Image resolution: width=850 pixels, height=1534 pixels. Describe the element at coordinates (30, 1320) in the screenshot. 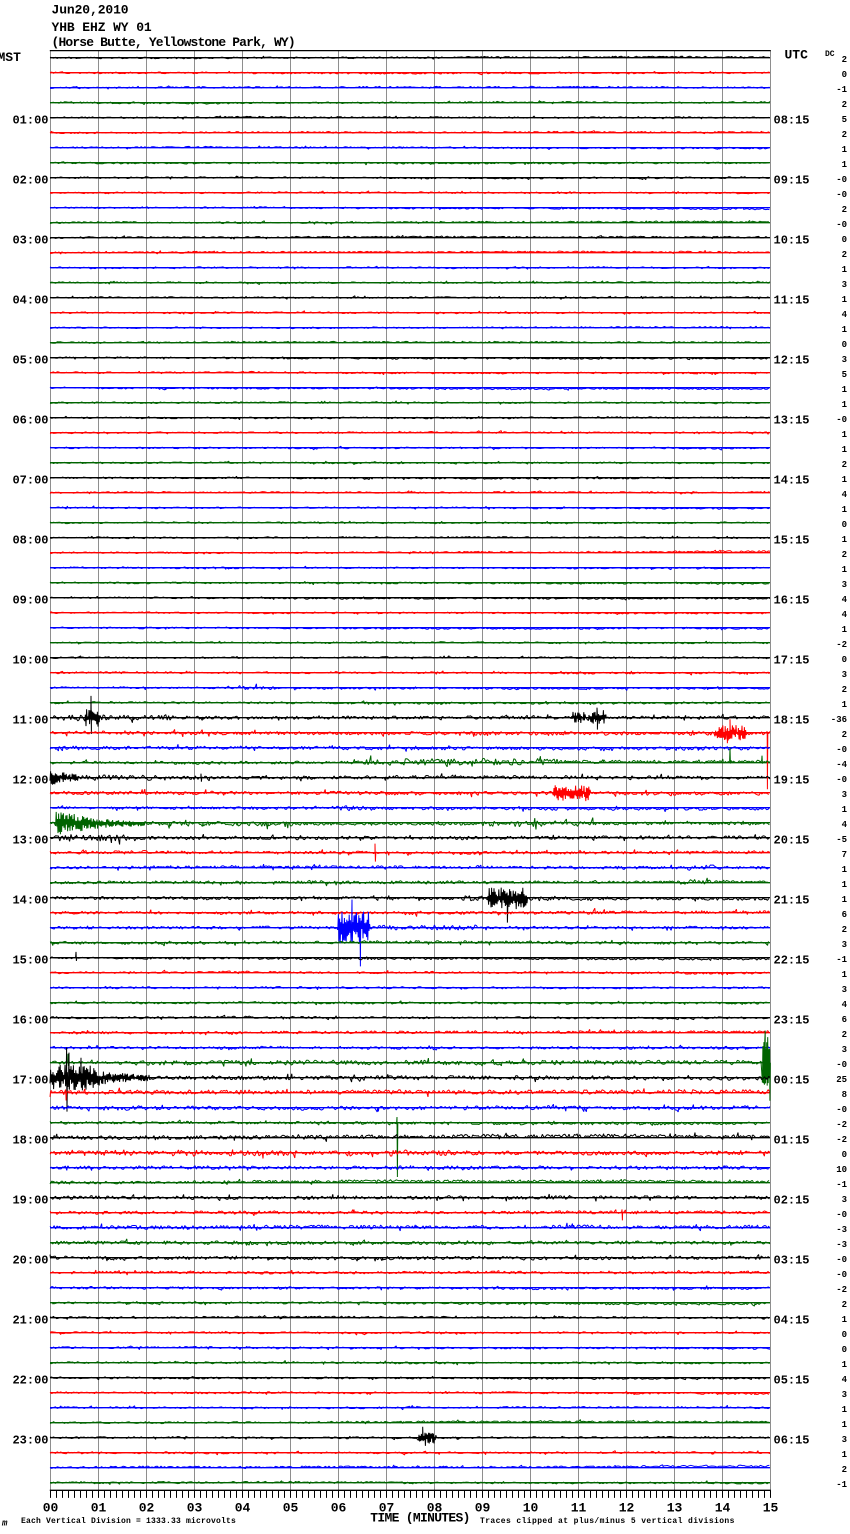

I see `svg-text: 21:00` at that location.